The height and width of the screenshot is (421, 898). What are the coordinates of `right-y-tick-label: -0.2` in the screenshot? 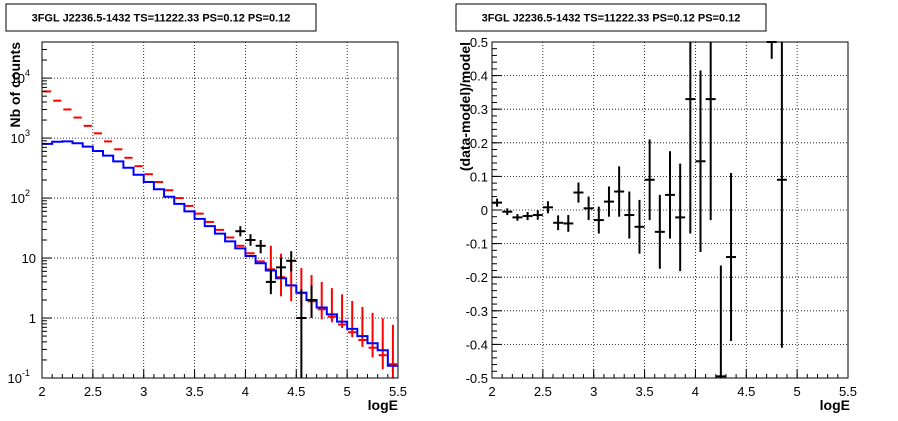 It's located at (477, 277).